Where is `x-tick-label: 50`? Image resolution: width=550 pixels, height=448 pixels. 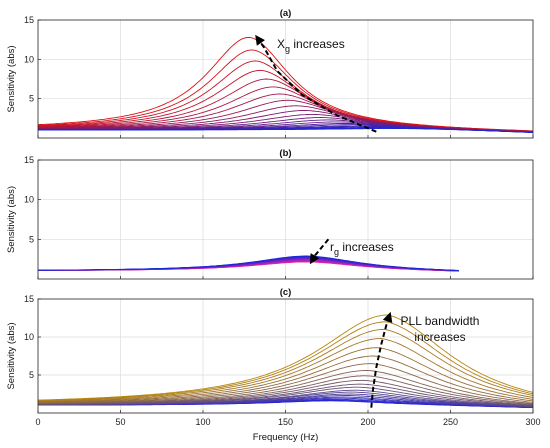 x-tick-label: 50 is located at coordinates (120, 422).